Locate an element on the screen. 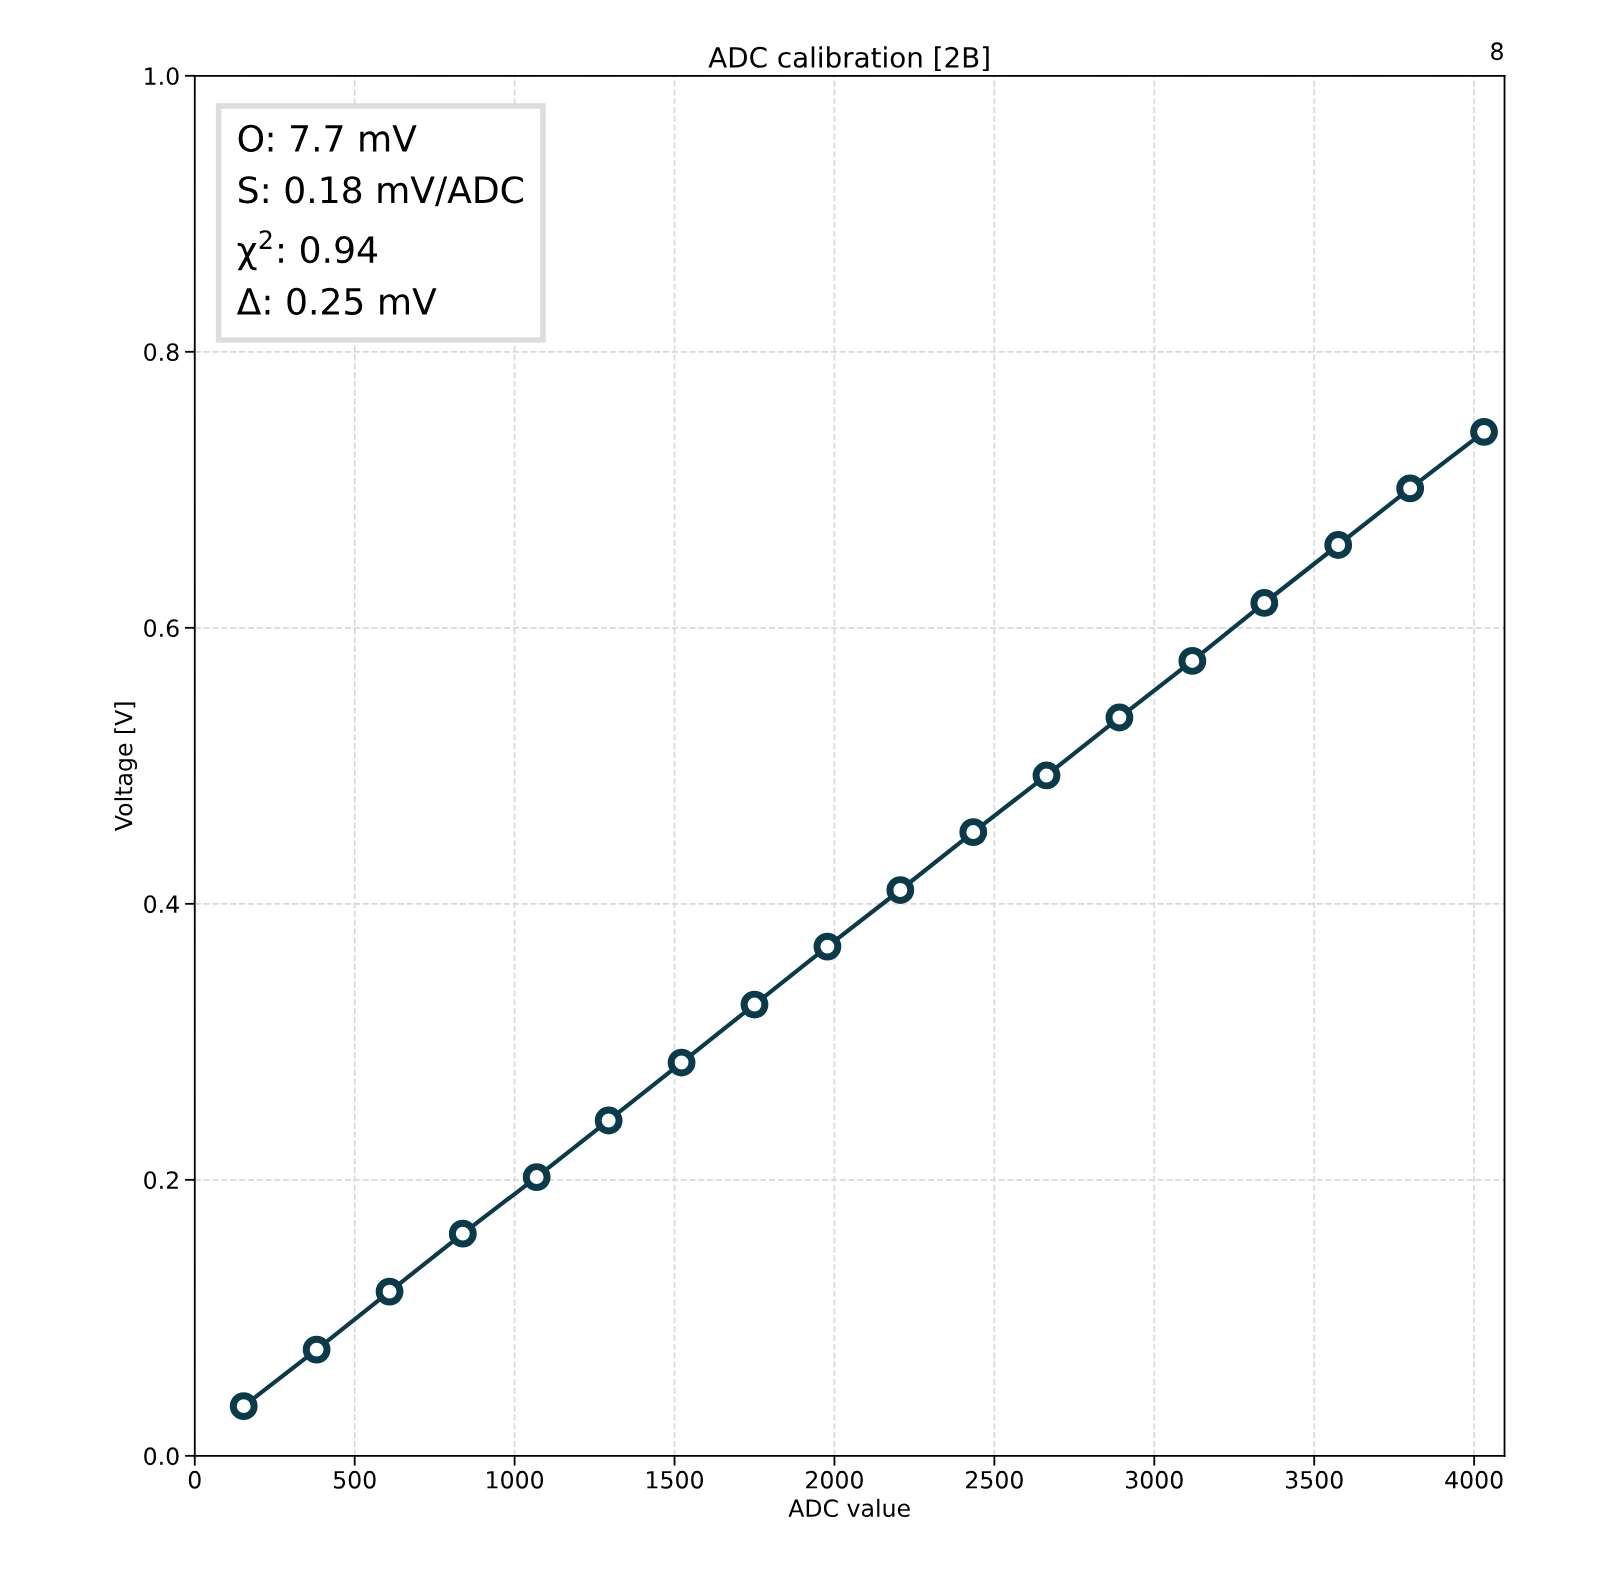 This screenshot has width=1623, height=1579. y-axis-title: Voltage [V] is located at coordinates (126, 766).